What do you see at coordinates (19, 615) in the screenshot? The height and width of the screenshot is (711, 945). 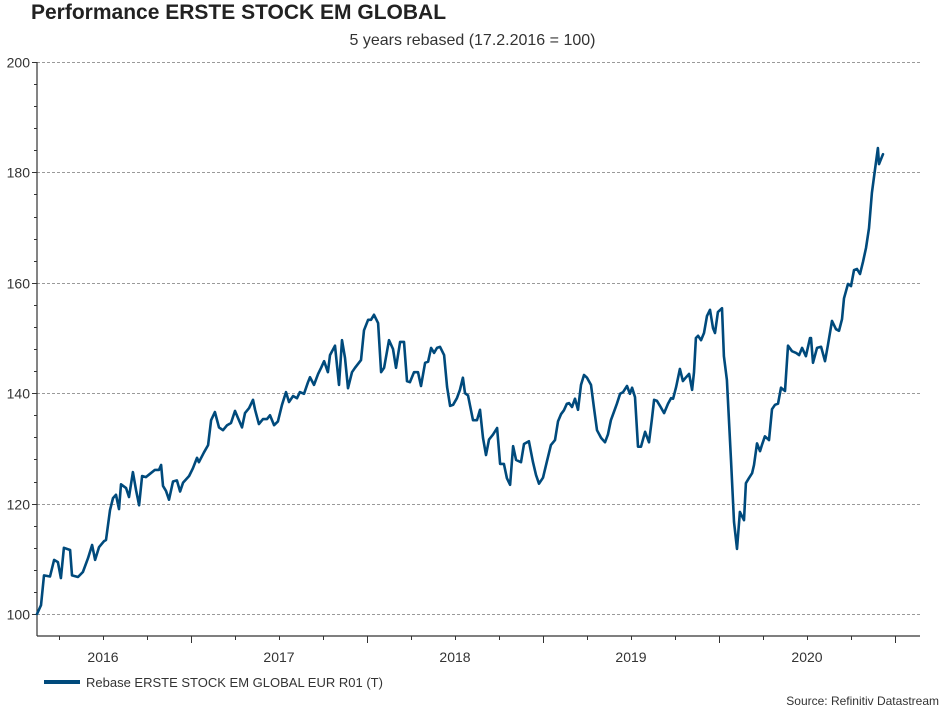 I see `y-tick-label: 100` at bounding box center [19, 615].